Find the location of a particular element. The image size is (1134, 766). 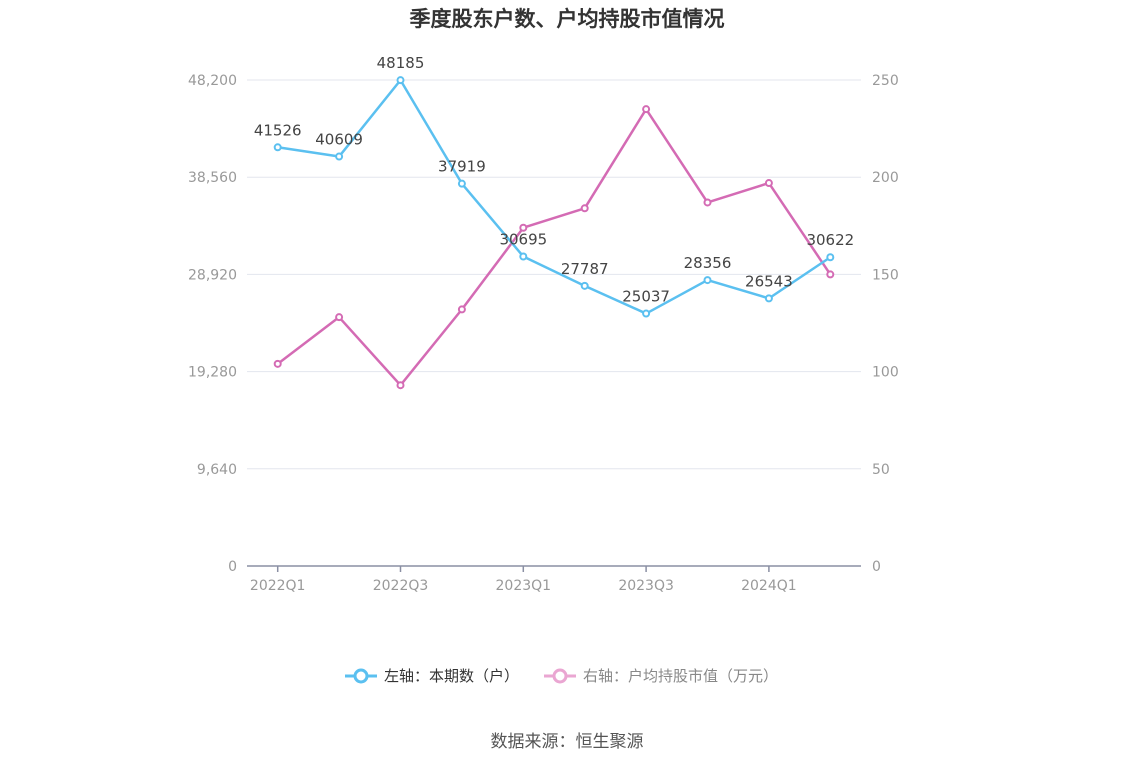

legend-left-label: 左轴：本期数（户） is located at coordinates (451, 676).